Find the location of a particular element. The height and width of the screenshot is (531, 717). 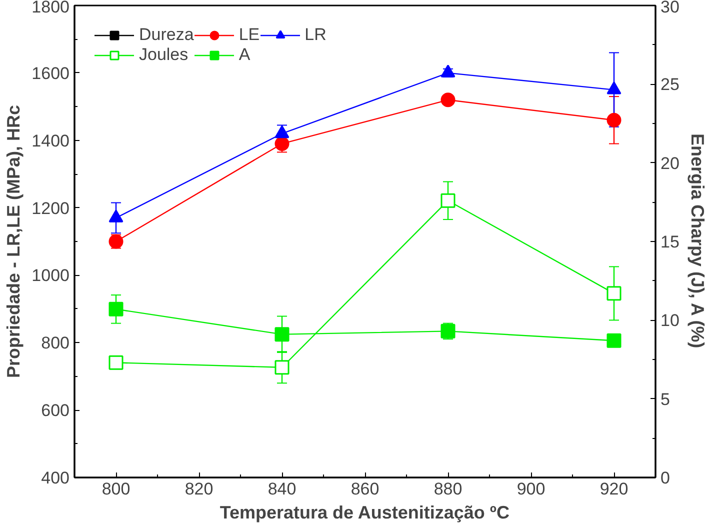

y2-tick-label: 10 is located at coordinates (670, 320).